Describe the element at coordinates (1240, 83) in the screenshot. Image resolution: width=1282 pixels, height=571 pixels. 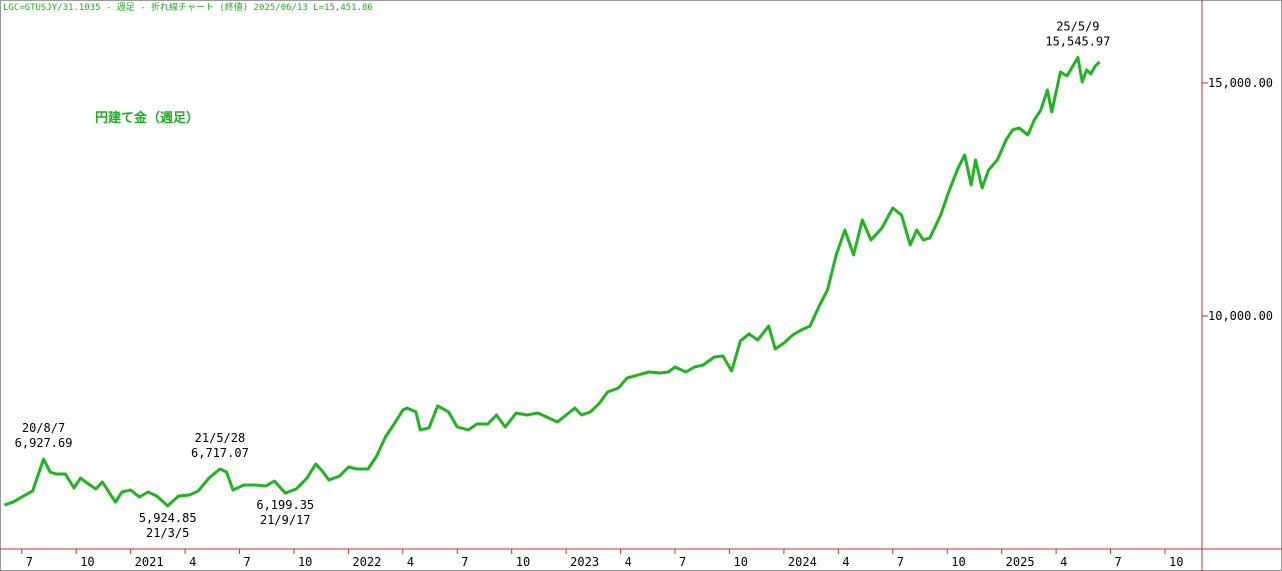
I see `y-tick-label: 15,000.00` at that location.